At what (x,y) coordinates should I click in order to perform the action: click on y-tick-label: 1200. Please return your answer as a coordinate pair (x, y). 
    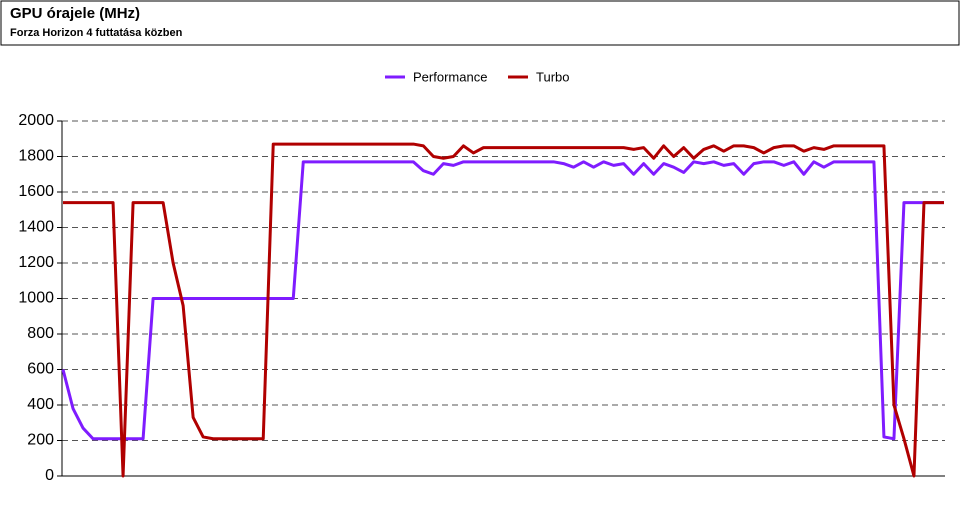
    Looking at the image, I should click on (36, 262).